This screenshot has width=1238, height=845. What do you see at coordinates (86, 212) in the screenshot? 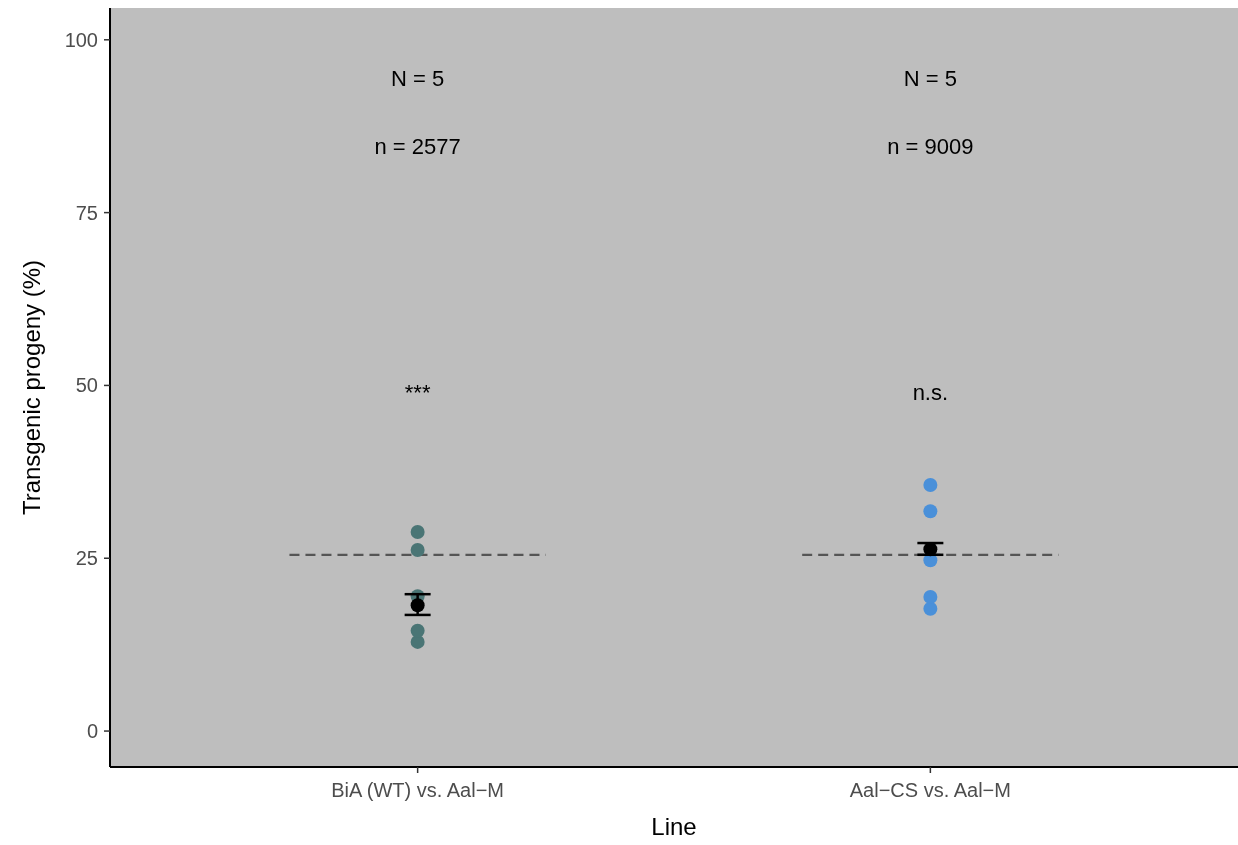
I see `y-tick-label: 75` at bounding box center [86, 212].